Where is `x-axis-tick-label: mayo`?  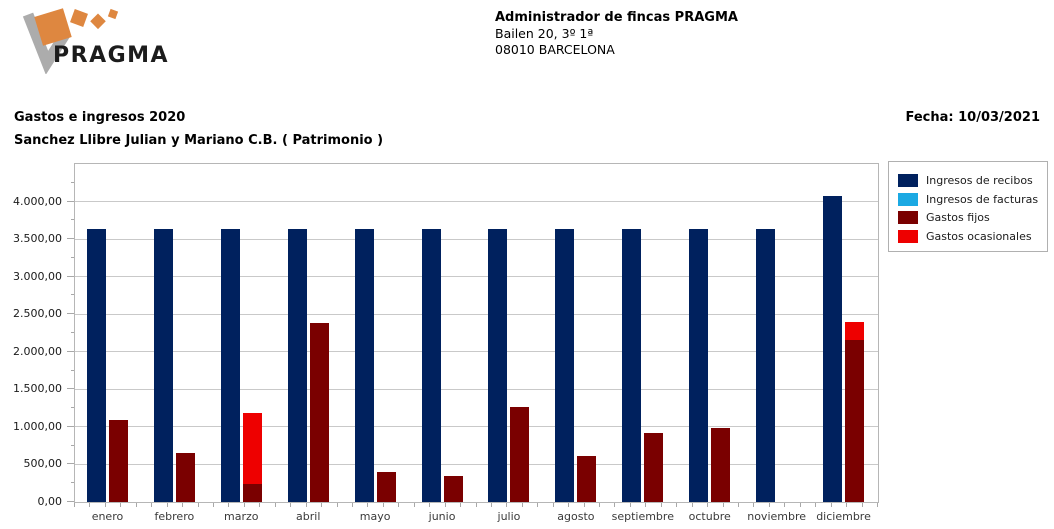 x-axis-tick-label: mayo is located at coordinates (375, 516).